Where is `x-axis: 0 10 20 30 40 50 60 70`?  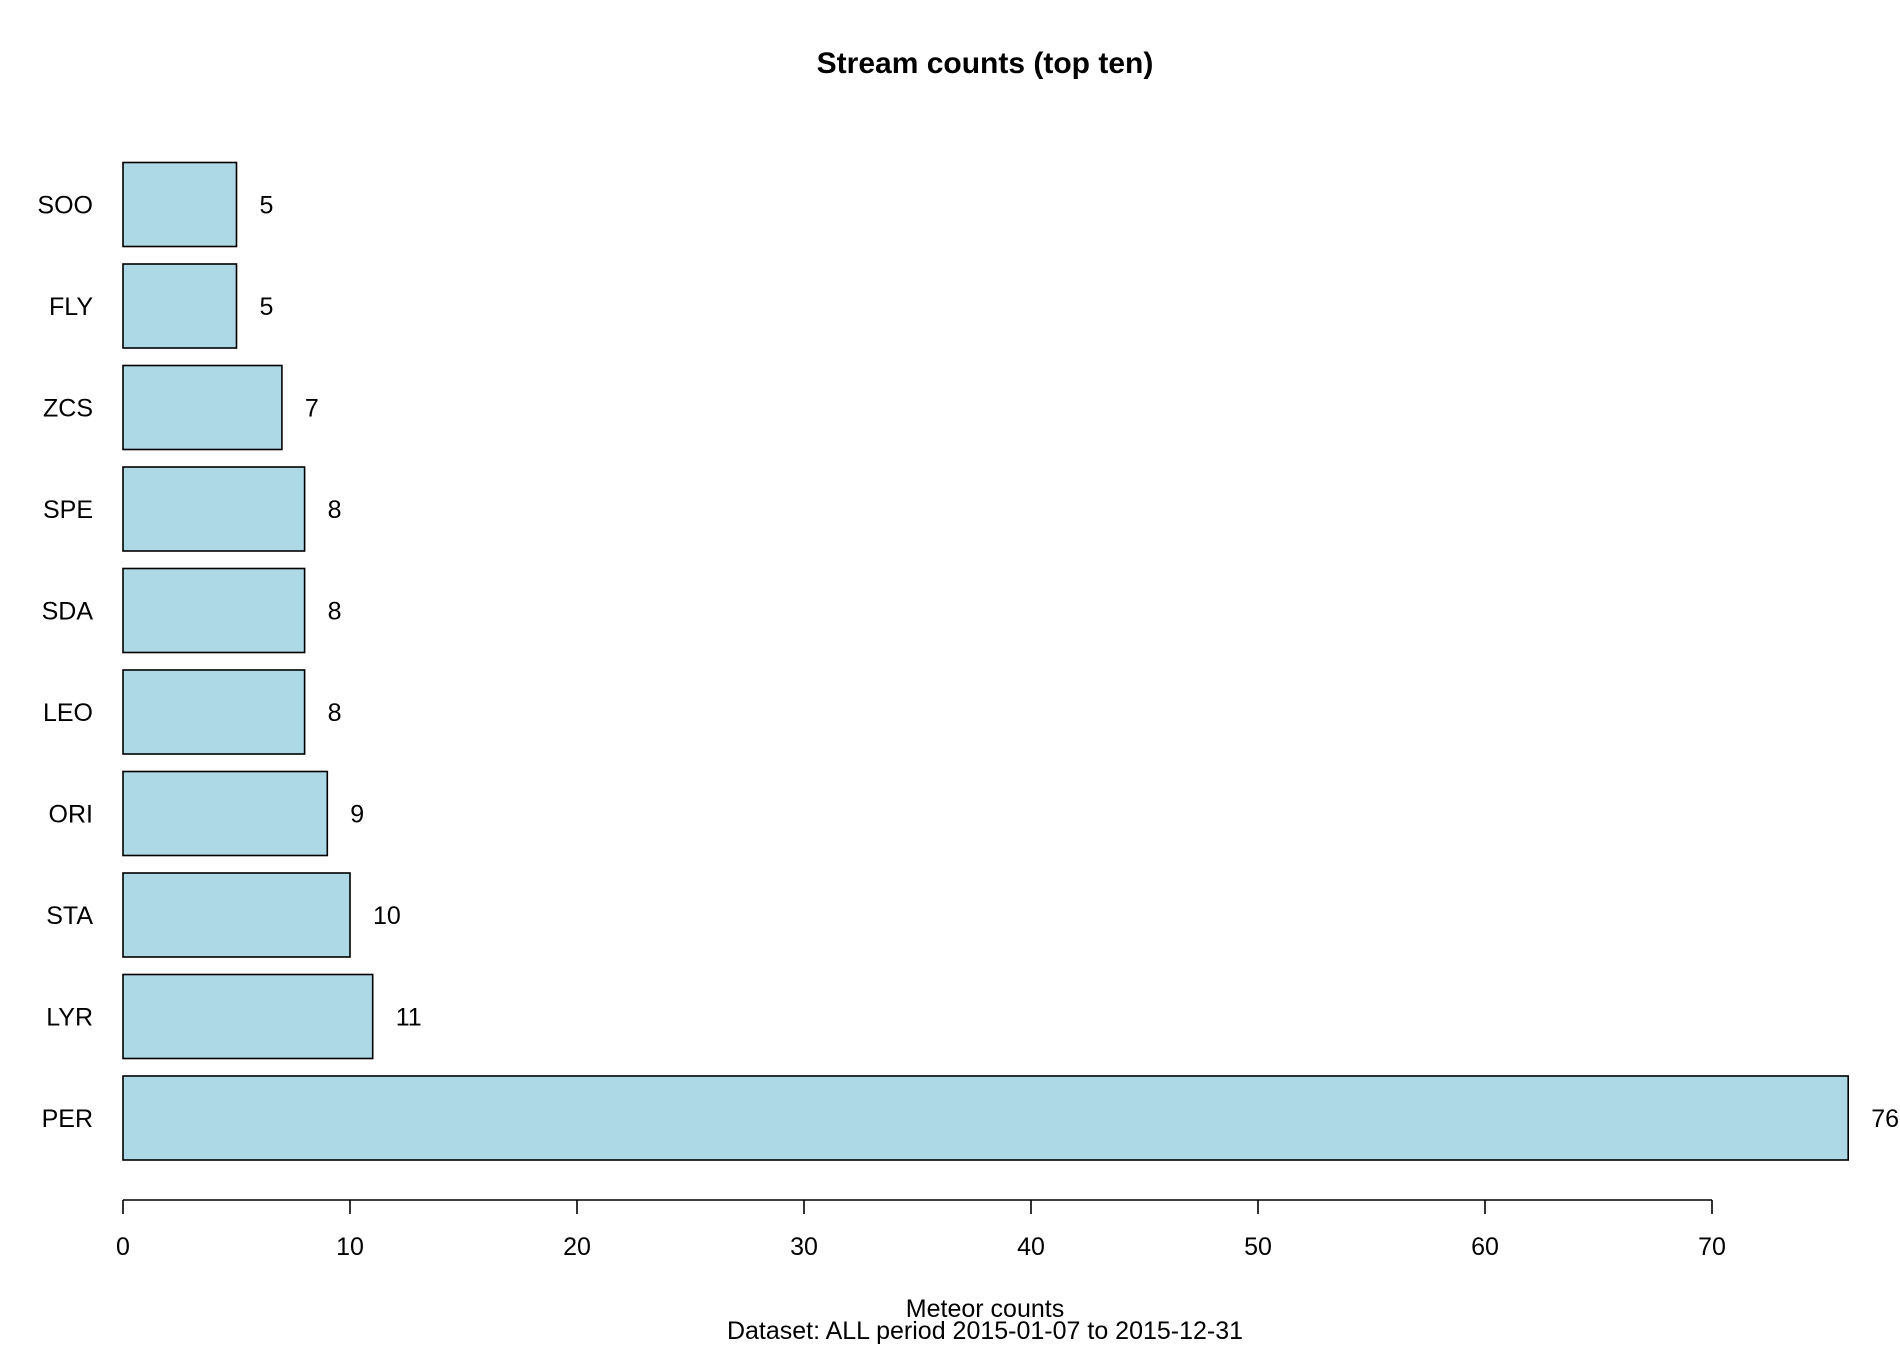
x-axis: 0 10 20 30 40 50 60 70 is located at coordinates (921, 1230).